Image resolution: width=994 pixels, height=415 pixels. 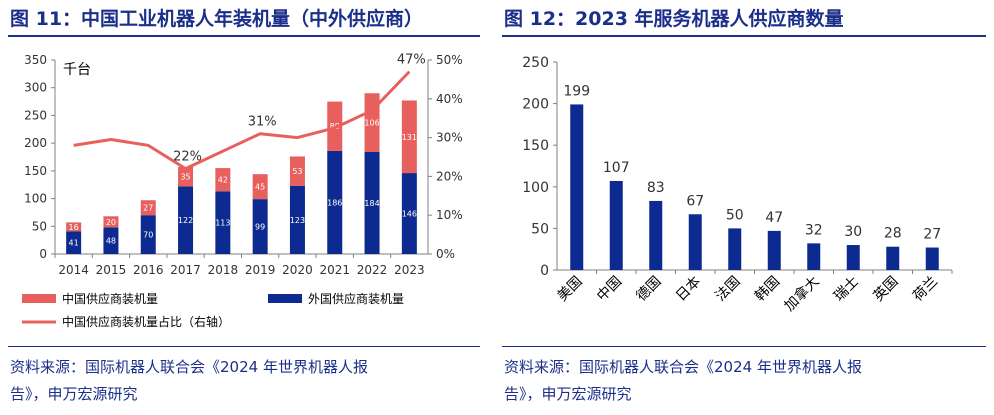 What do you see at coordinates (683, 381) in the screenshot?
I see `right-source-note: 资料来源：国际机器人联合会《2024 年世界机器人报 告》，申万宏源研究` at bounding box center [683, 381].